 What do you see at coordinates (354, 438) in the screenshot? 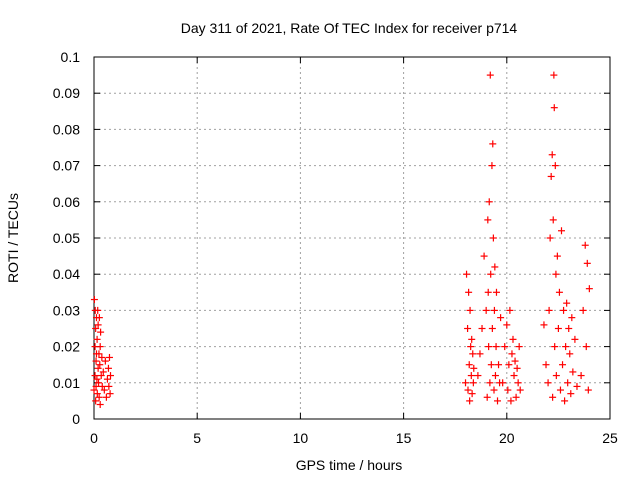
I see `x-tick-labels: 0 5 10 15 20 25` at bounding box center [354, 438].